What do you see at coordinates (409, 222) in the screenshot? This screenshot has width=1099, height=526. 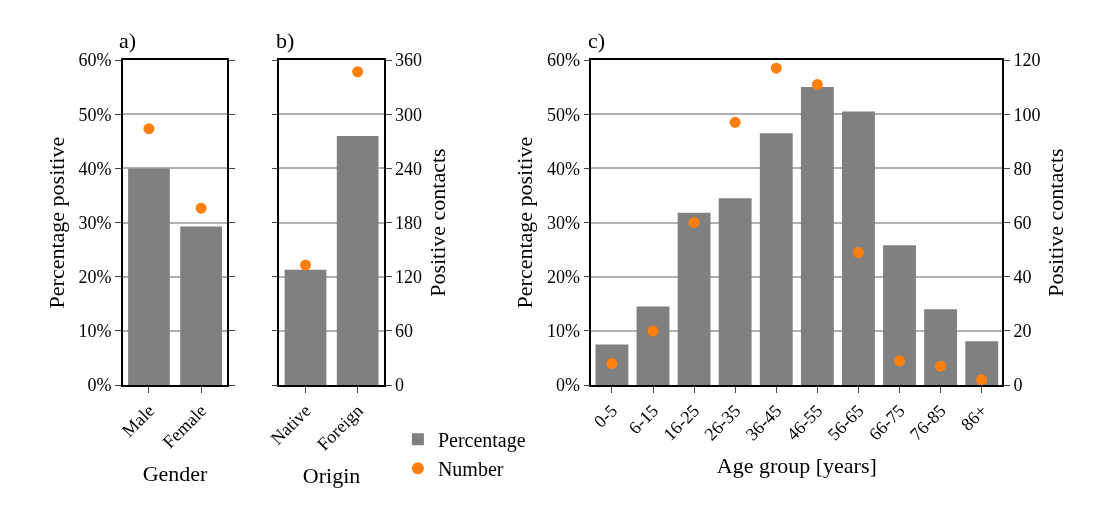 I see `y2-tick-label: 180` at bounding box center [409, 222].